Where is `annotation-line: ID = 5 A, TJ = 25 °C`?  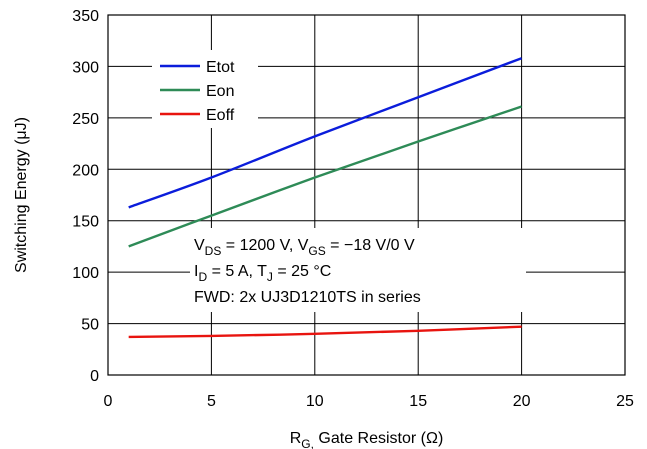 annotation-line: ID = 5 A, TJ = 25 °C is located at coordinates (262, 273).